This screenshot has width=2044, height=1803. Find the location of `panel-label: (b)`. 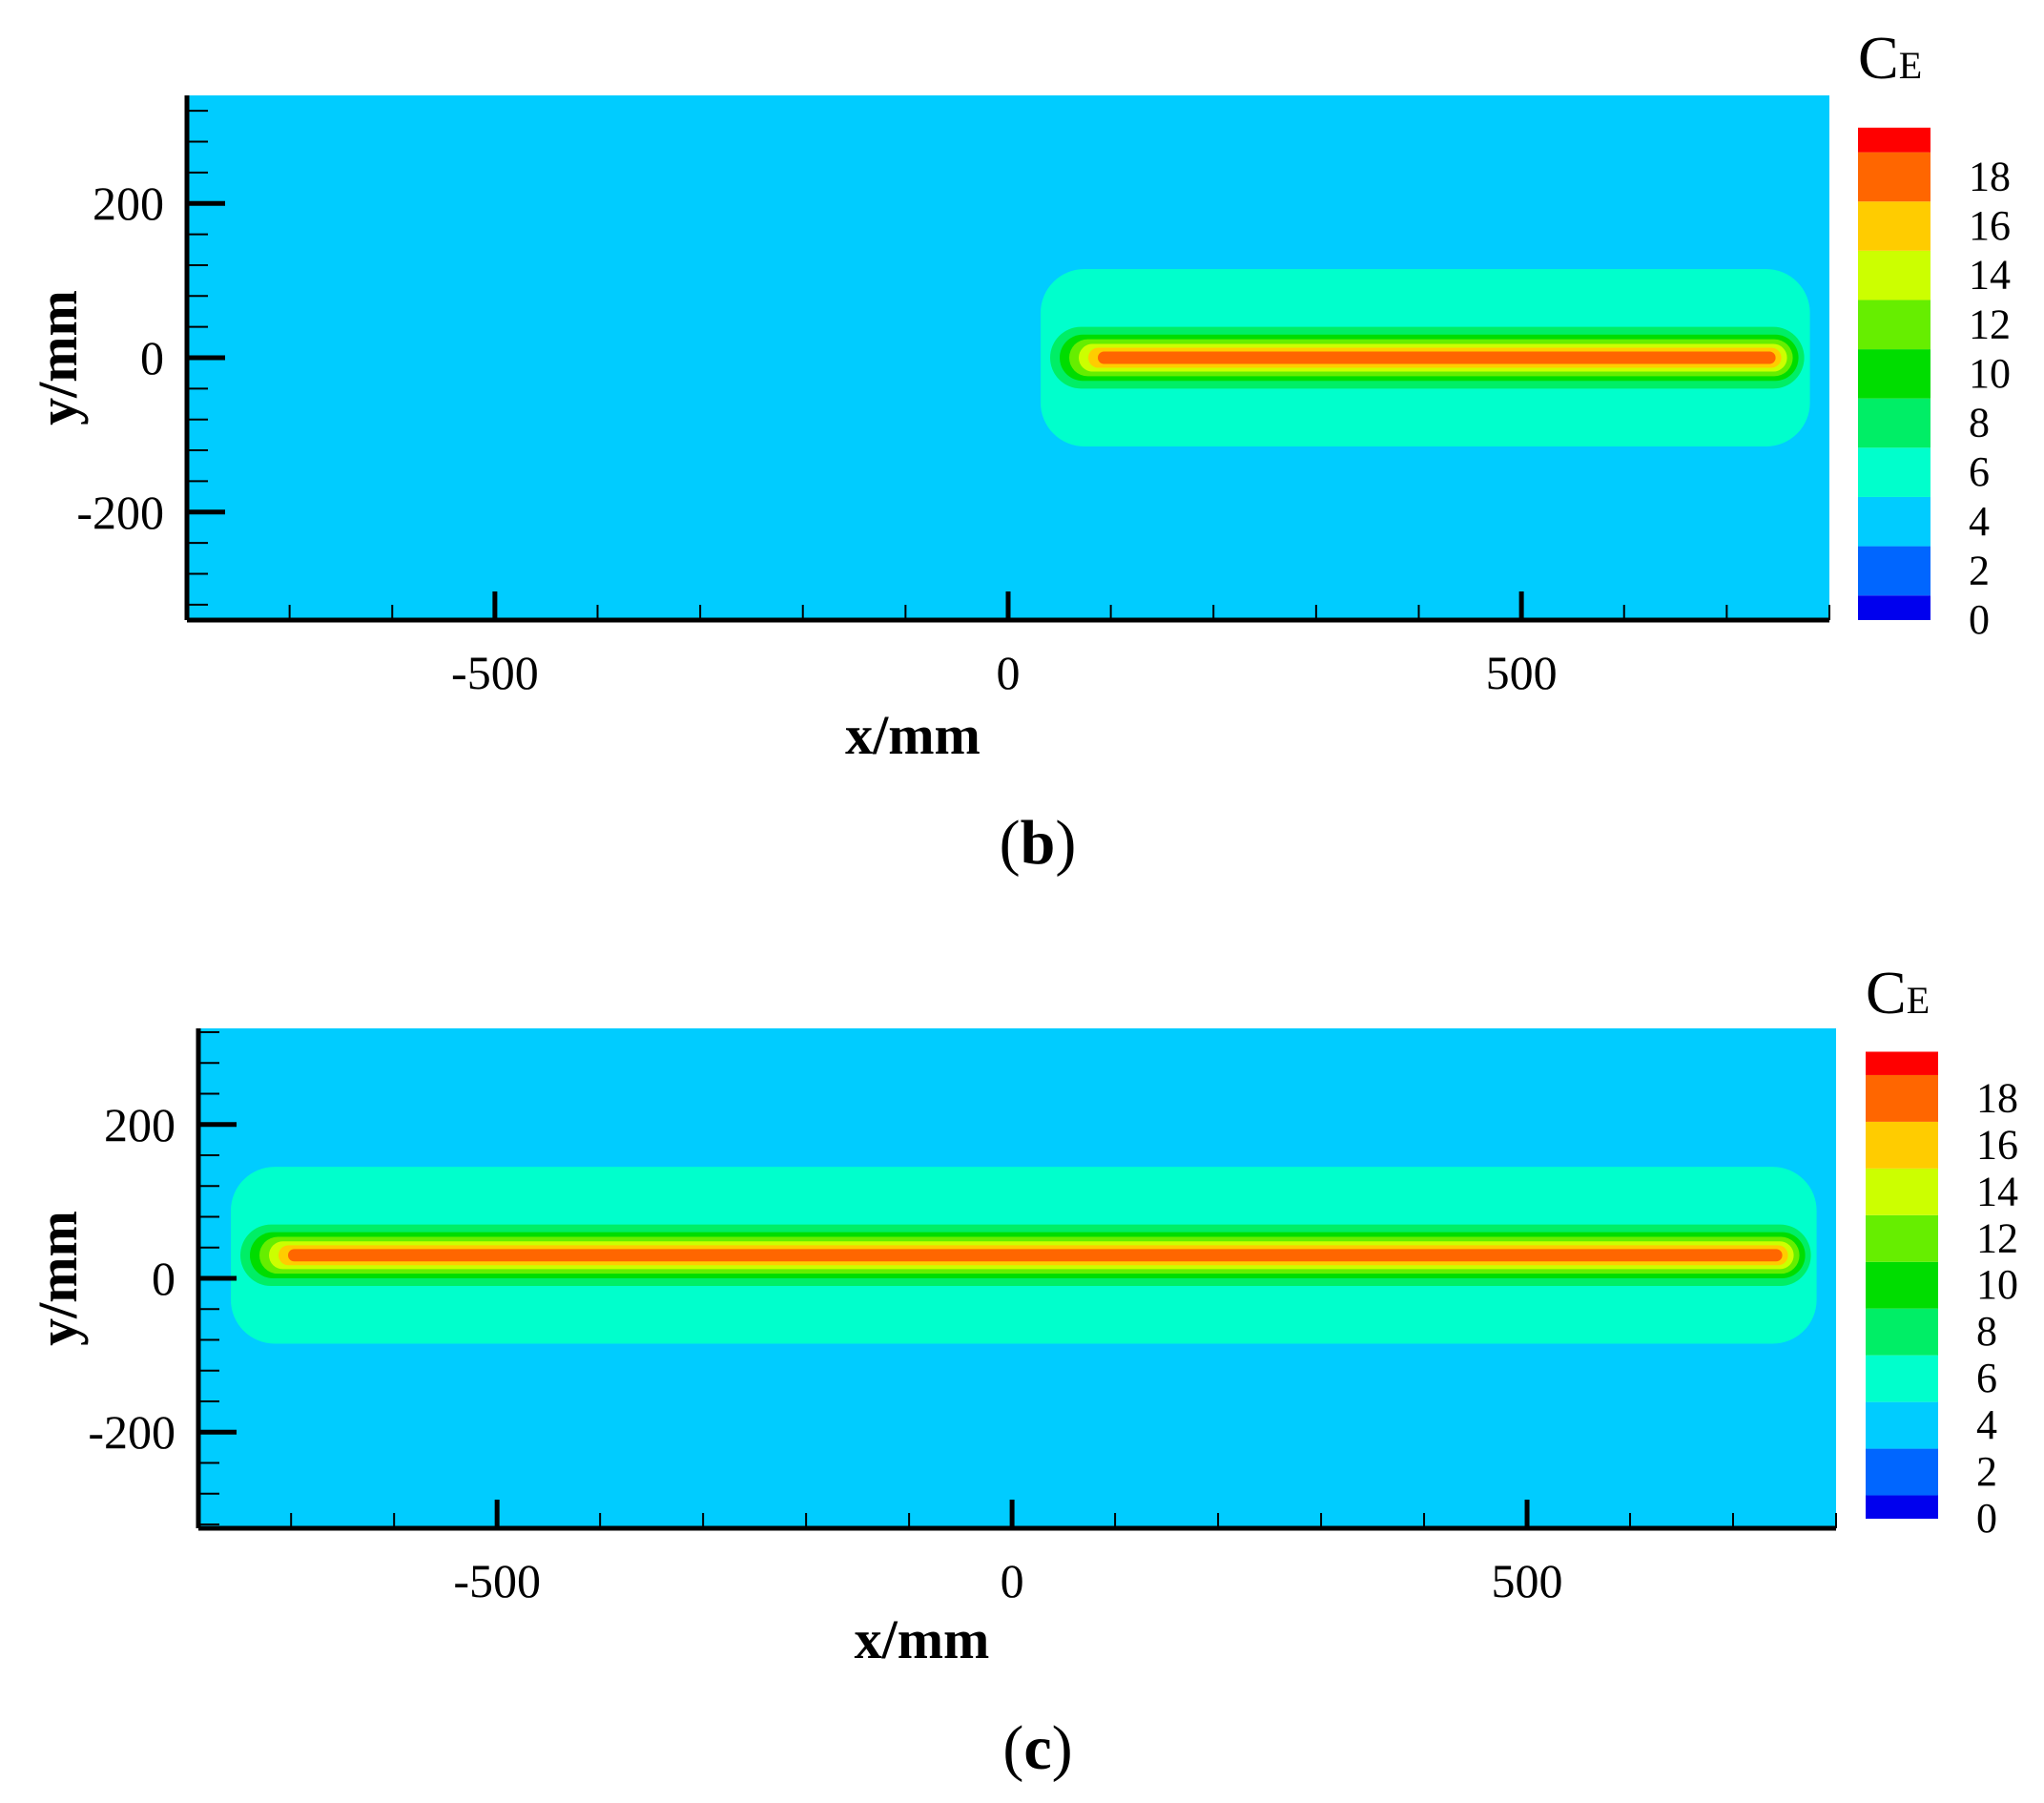

panel-label: (b) is located at coordinates (1038, 843).